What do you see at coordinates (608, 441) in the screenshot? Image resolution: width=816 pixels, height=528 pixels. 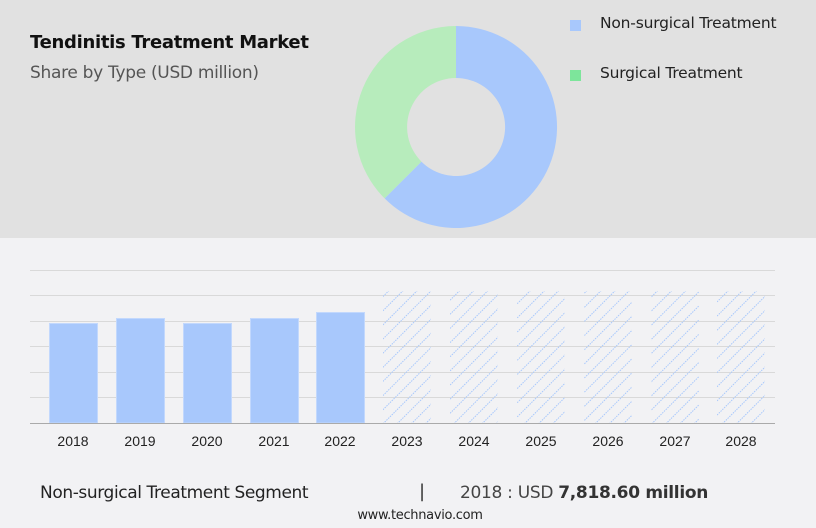 I see `x-tick-label: 2026` at bounding box center [608, 441].